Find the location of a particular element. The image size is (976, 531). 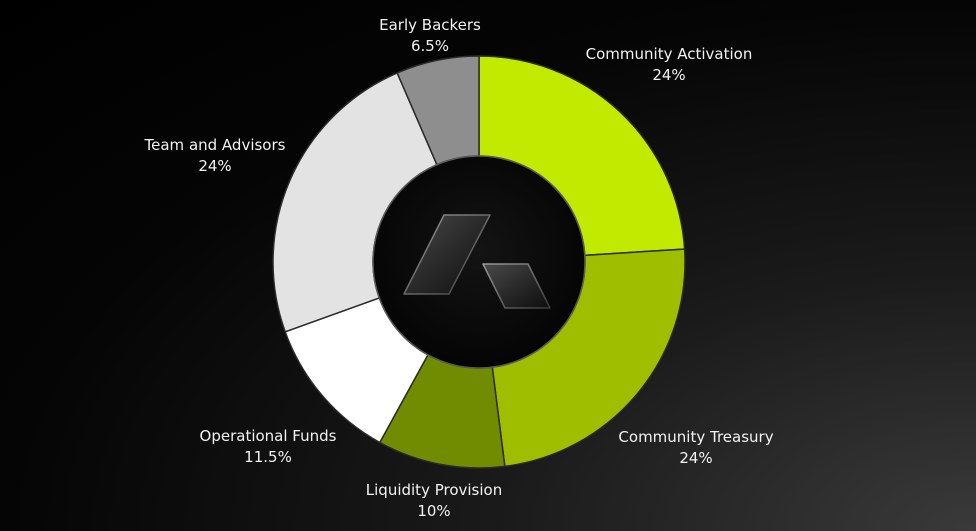

slice-value: 10% is located at coordinates (434, 511).